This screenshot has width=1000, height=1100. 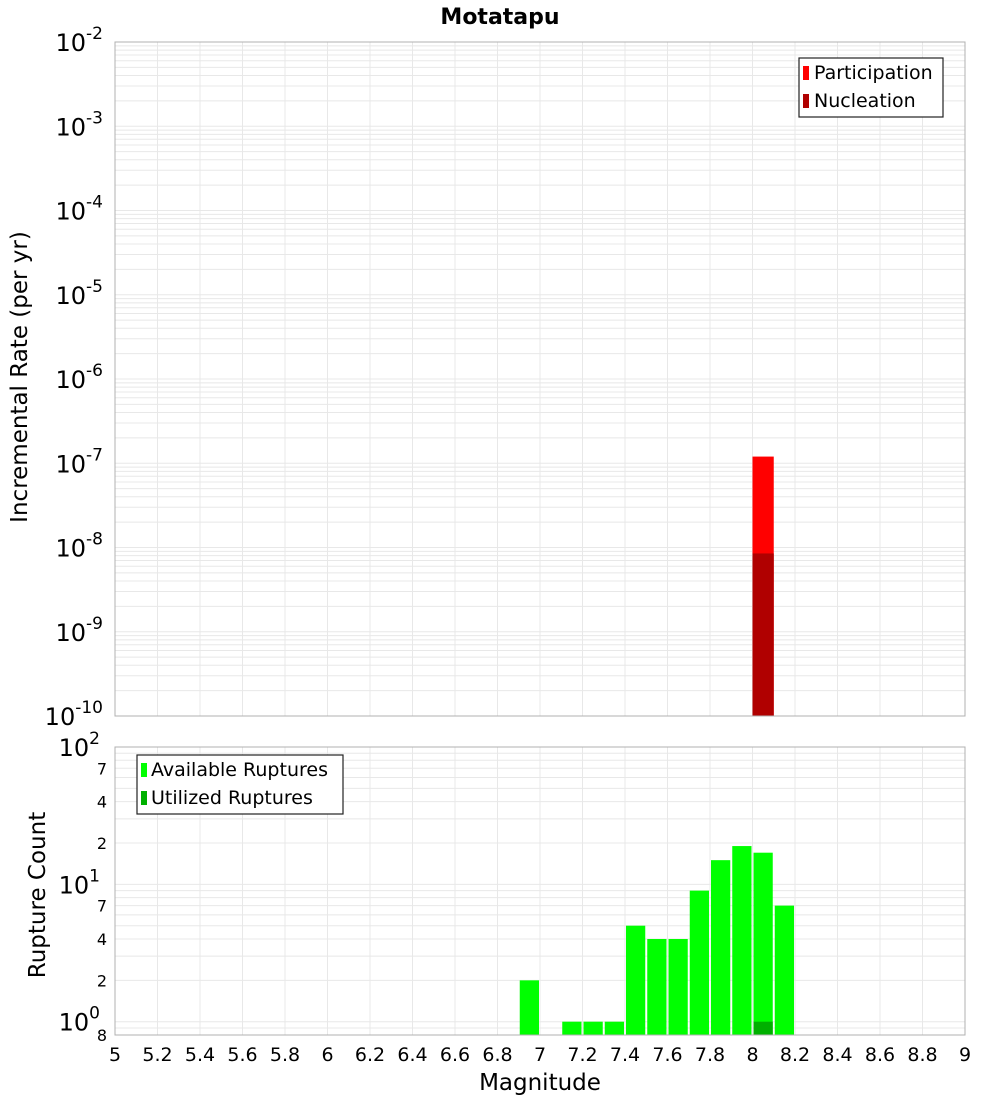 I want to click on x-tick-label: 5, so click(x=115, y=1055).